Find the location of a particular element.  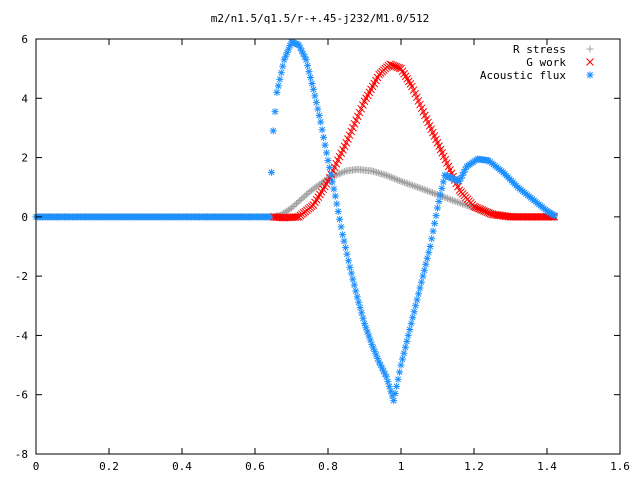

x-tick-label: 1.6 is located at coordinates (620, 466).